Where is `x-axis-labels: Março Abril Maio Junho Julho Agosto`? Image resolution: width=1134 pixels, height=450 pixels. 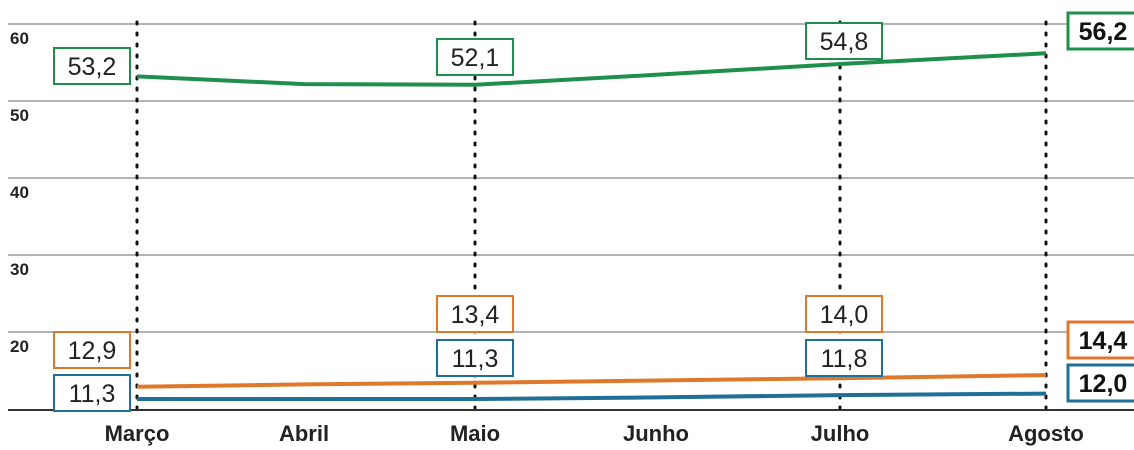
x-axis-labels: Março Abril Maio Junho Julho Agosto is located at coordinates (594, 433).